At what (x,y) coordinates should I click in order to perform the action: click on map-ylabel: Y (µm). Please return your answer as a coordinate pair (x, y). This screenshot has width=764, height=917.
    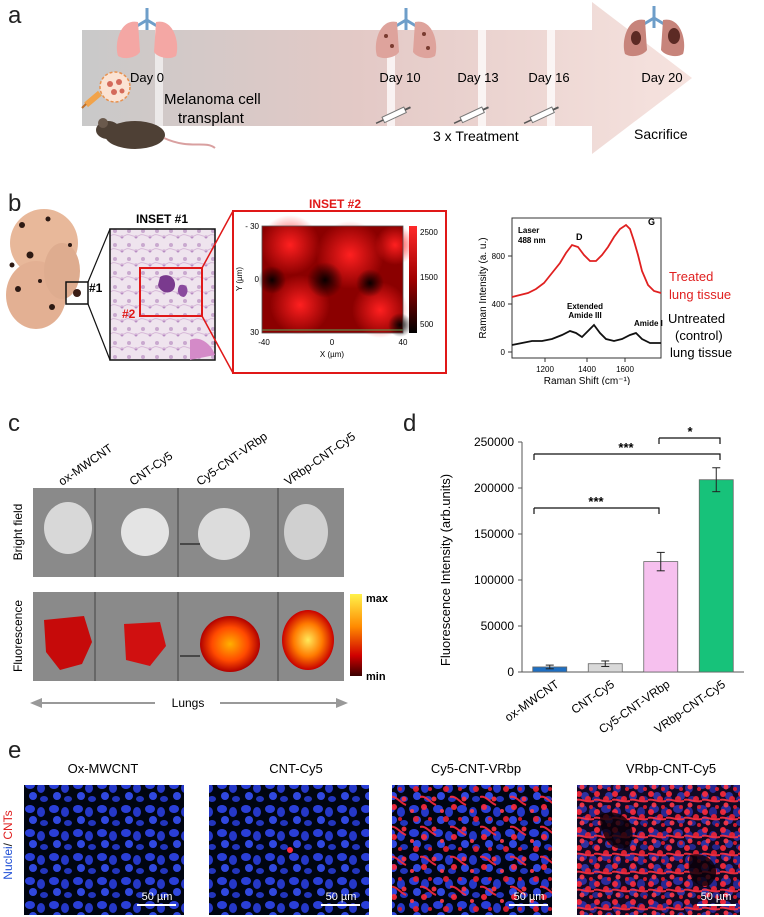
    Looking at the image, I should click on (239, 279).